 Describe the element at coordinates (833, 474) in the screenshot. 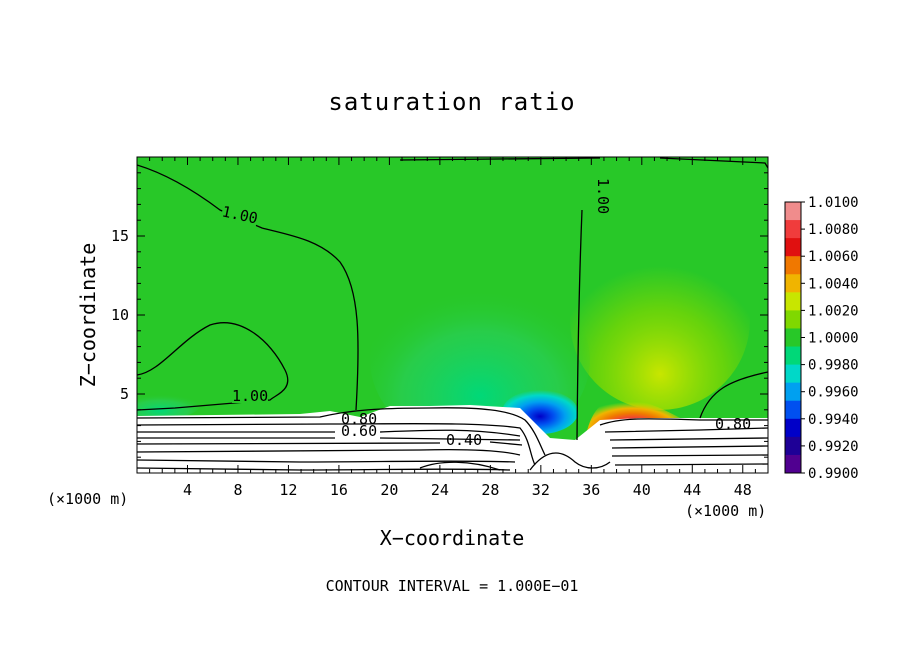

I see `colorbar-label-10: 0.9900` at that location.